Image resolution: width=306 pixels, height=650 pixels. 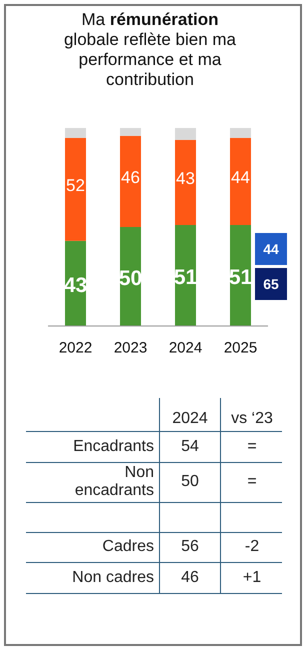 I want to click on text: 54, so click(x=190, y=446).